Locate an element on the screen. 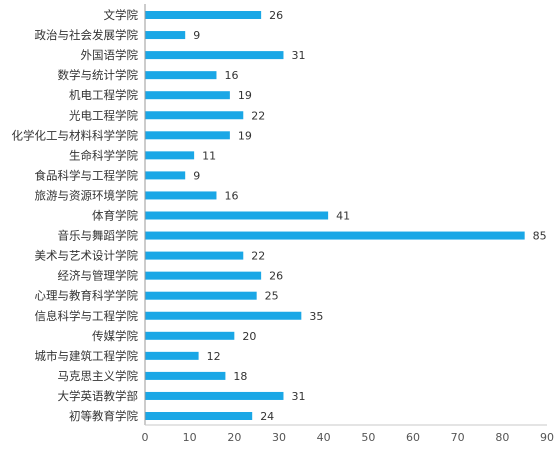  category-label: 数学与统计学院 is located at coordinates (98, 75).